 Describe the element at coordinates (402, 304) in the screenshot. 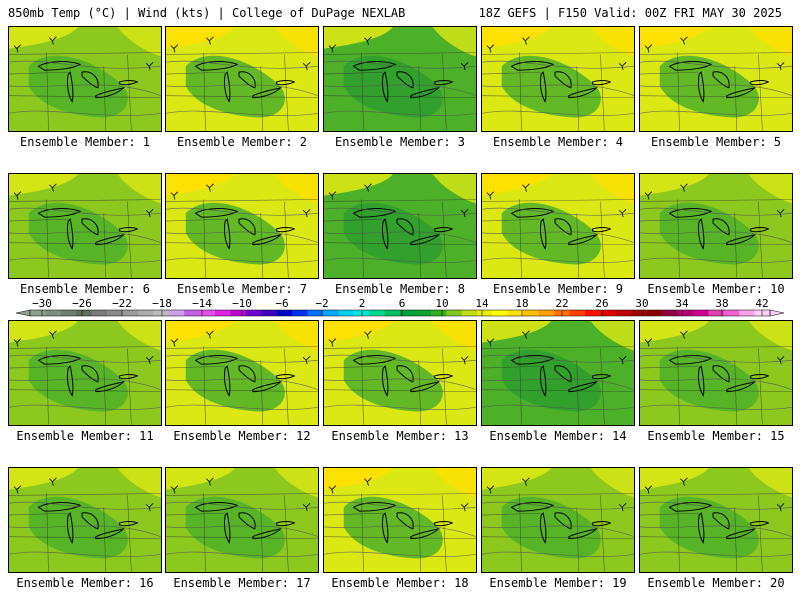

I see `colorbar-tick-label: 6` at that location.